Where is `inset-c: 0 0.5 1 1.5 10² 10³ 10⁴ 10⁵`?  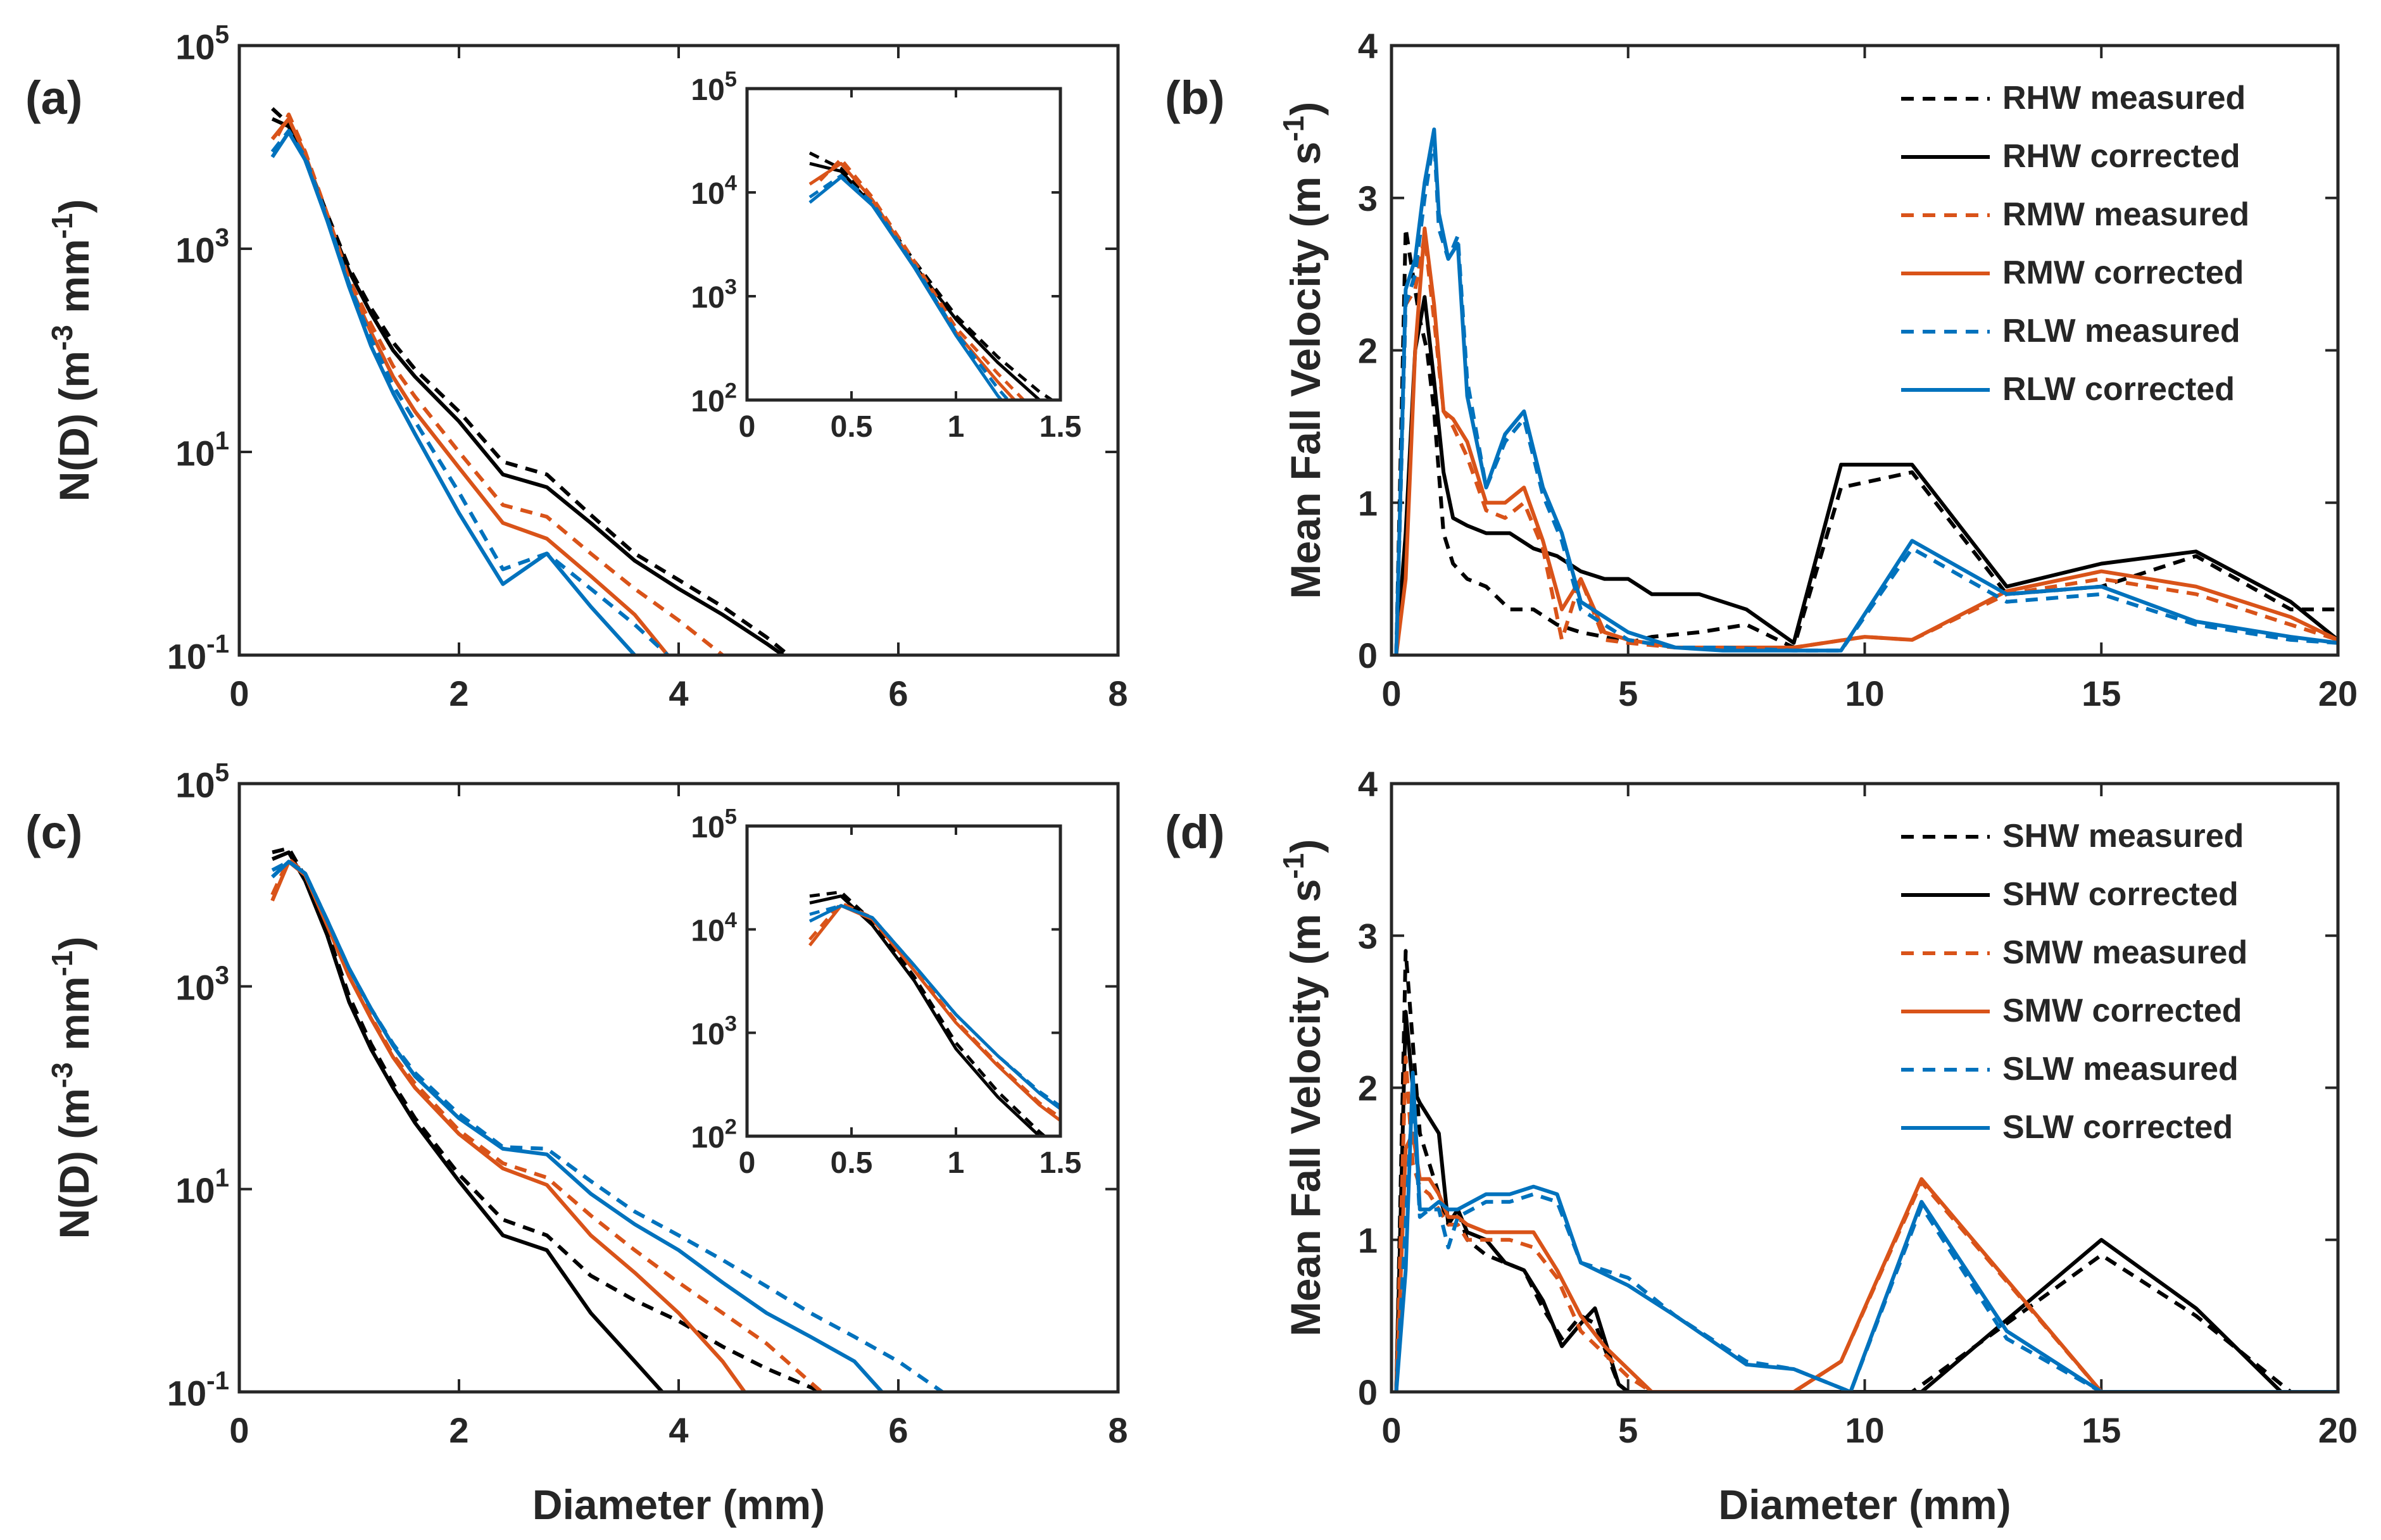
inset-c: 0 0.5 1 1.5 10² 10³ 10⁴ 10⁵ is located at coordinates (886, 992).